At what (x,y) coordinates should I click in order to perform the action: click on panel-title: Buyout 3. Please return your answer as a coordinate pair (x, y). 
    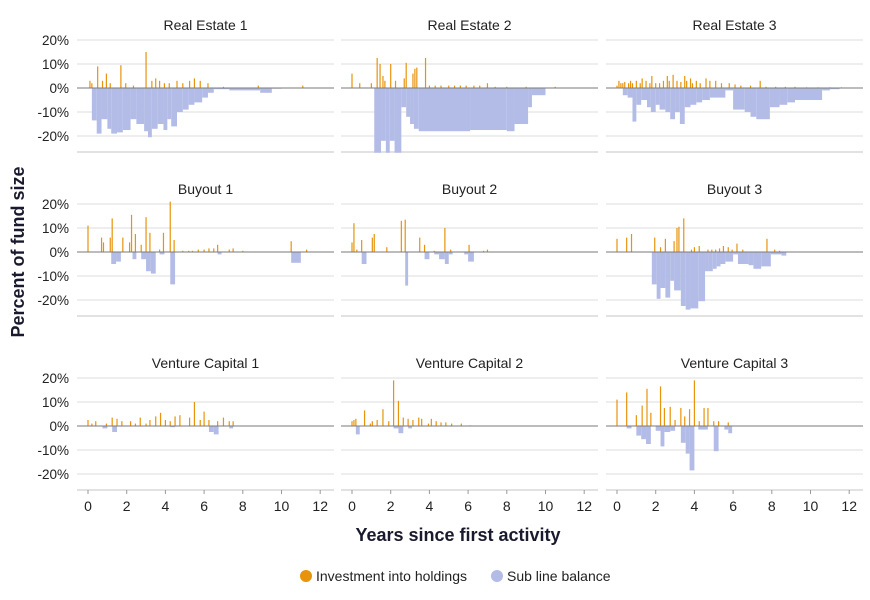
    Looking at the image, I should click on (734, 189).